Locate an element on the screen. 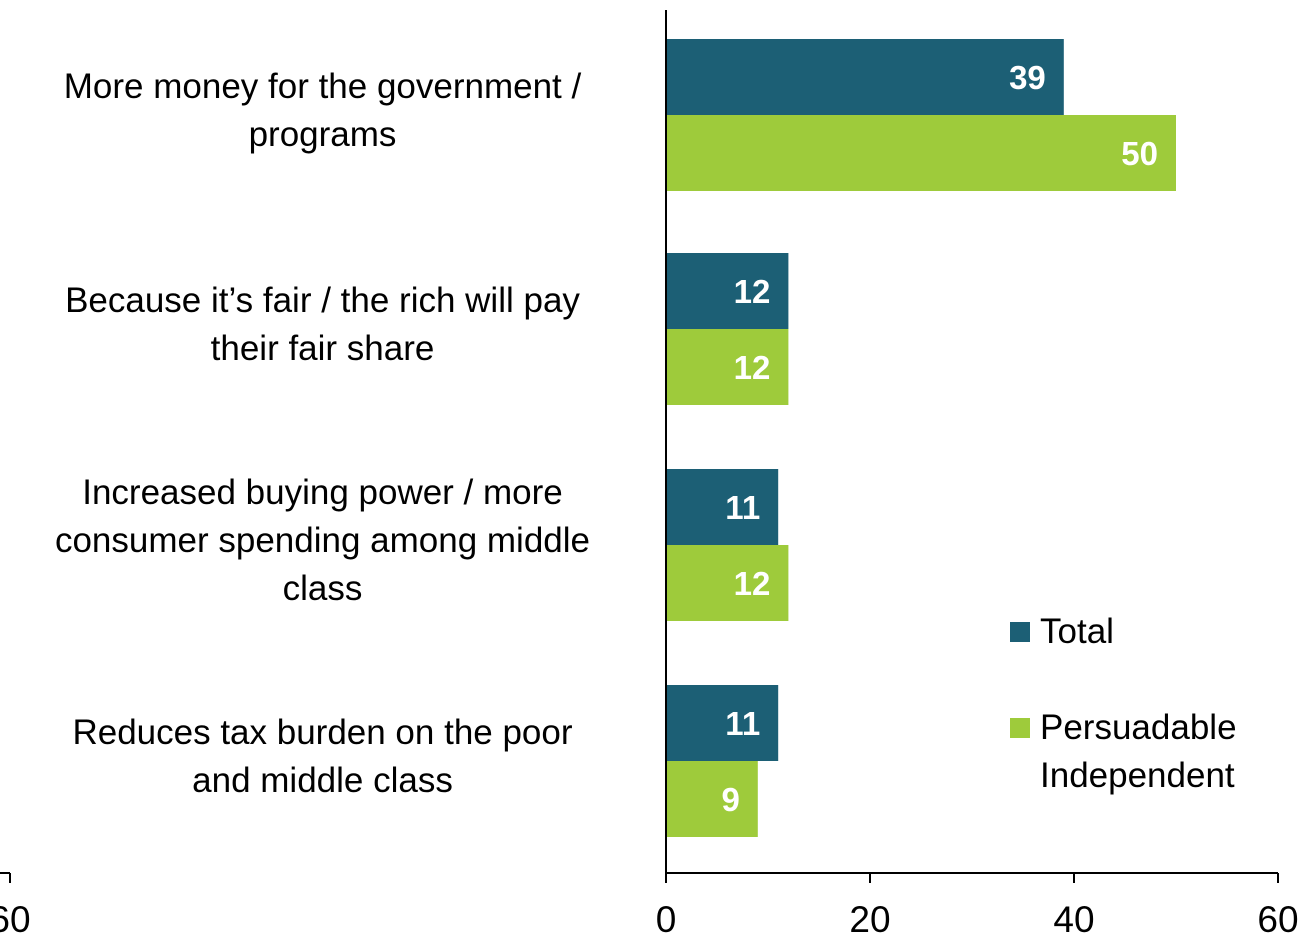 Image resolution: width=1304 pixels, height=933 pixels. category-label-line: programs is located at coordinates (322, 134).